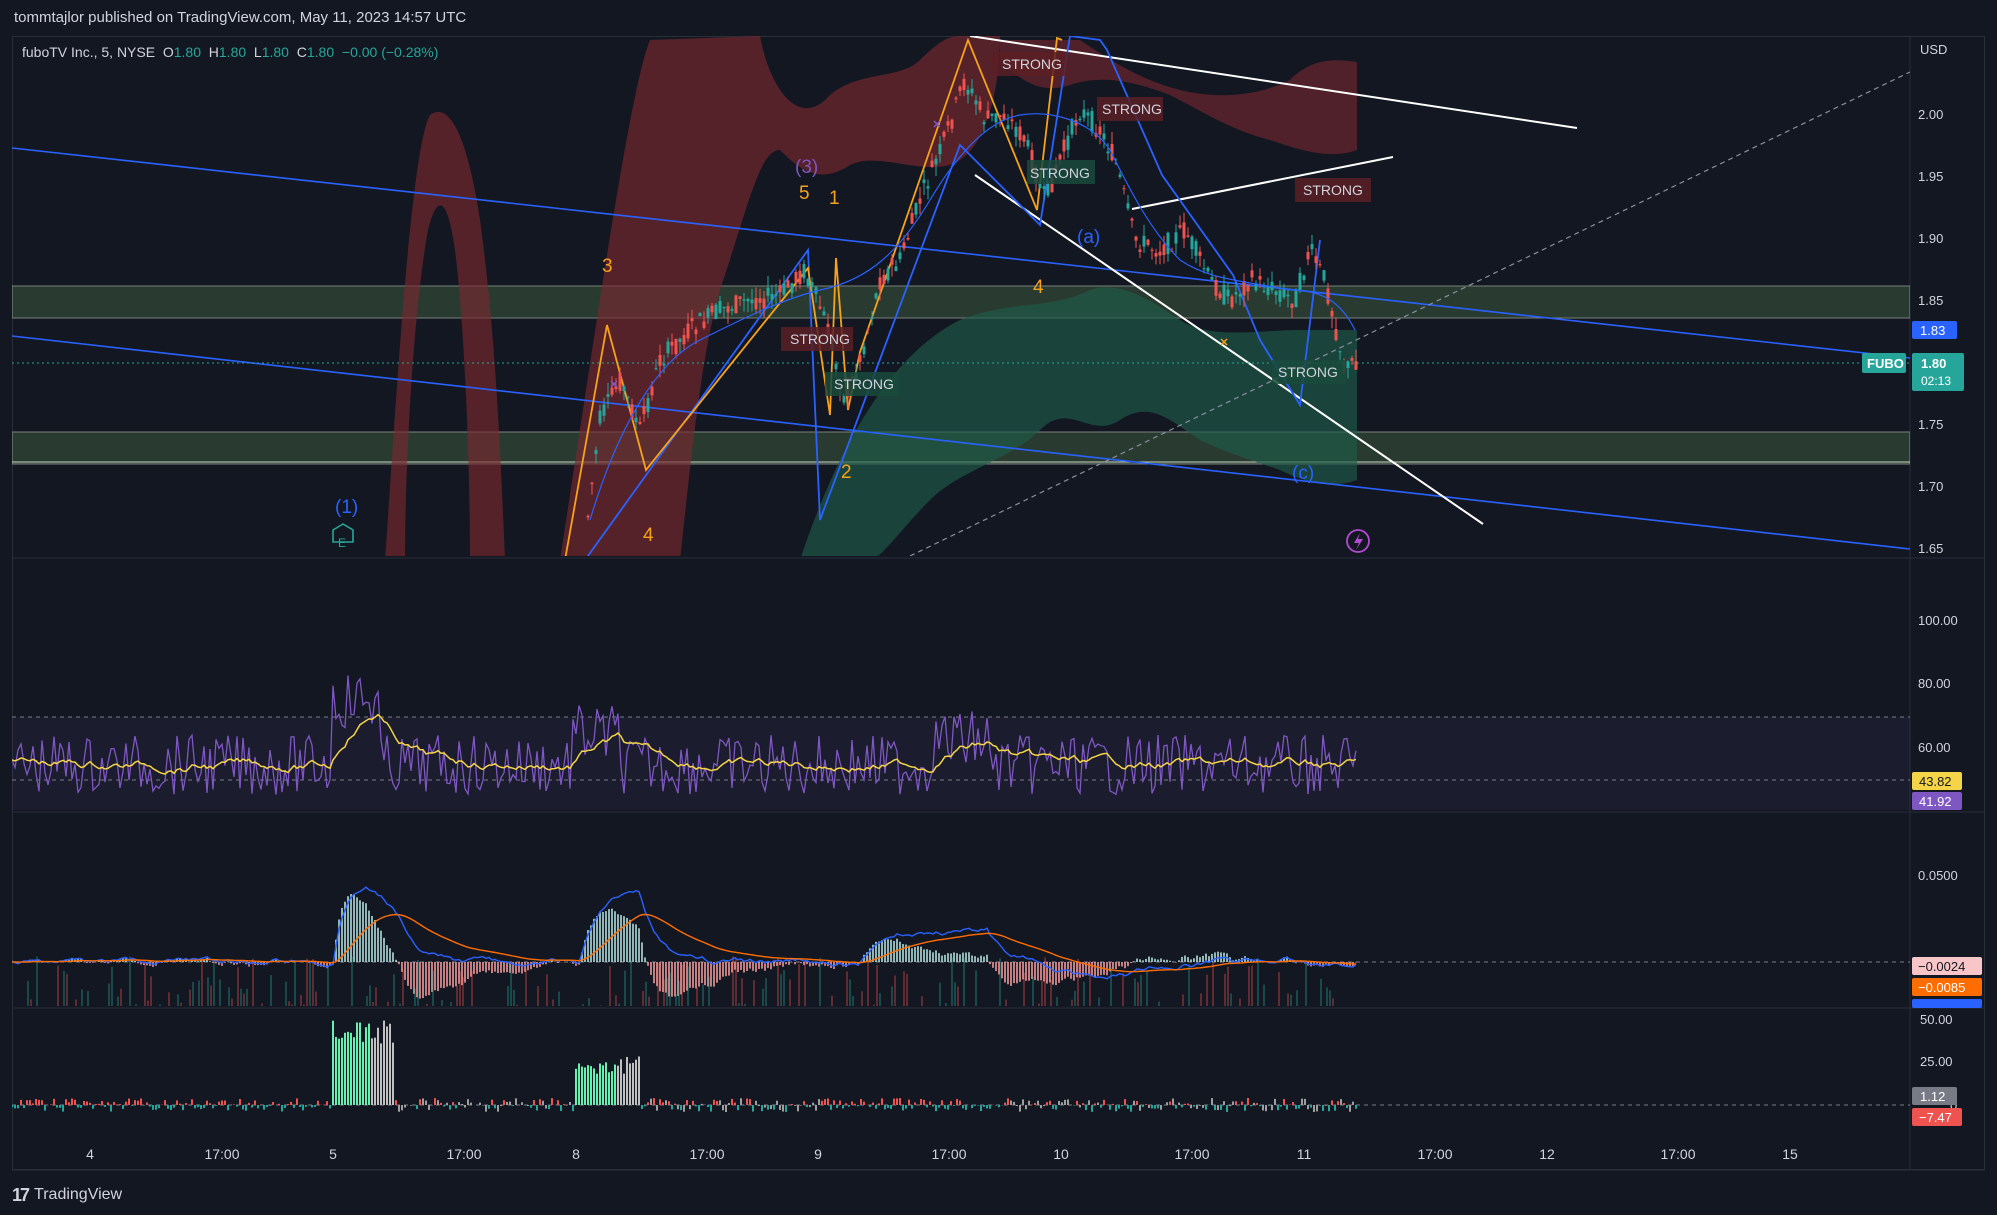  I want to click on symbol-tag: FUBO, so click(1885, 363).